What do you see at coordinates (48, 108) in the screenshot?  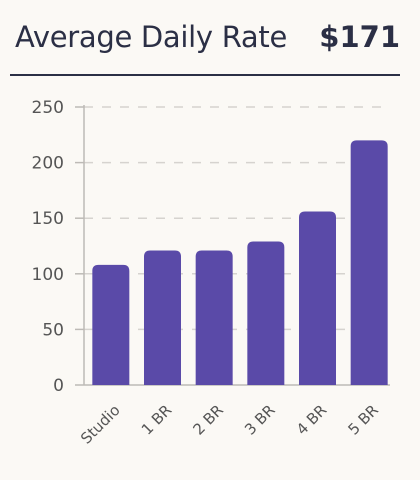 I see `y-tick-label: 250` at bounding box center [48, 108].